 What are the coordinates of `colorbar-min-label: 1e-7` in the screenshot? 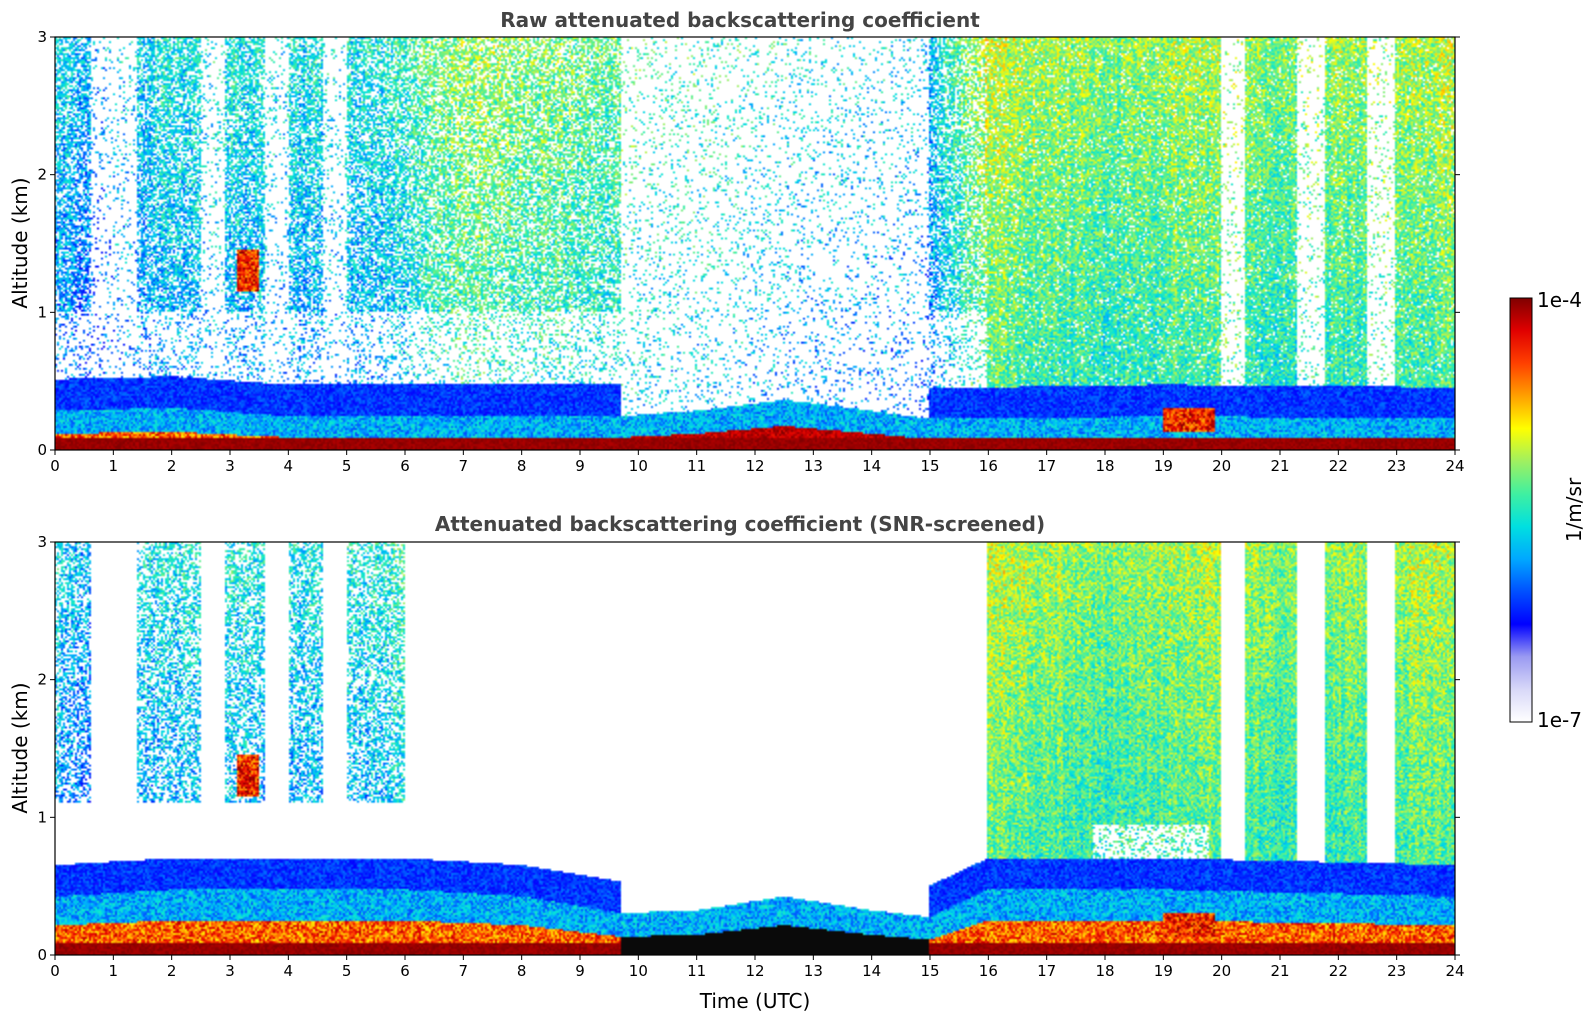 It's located at (1559, 720).